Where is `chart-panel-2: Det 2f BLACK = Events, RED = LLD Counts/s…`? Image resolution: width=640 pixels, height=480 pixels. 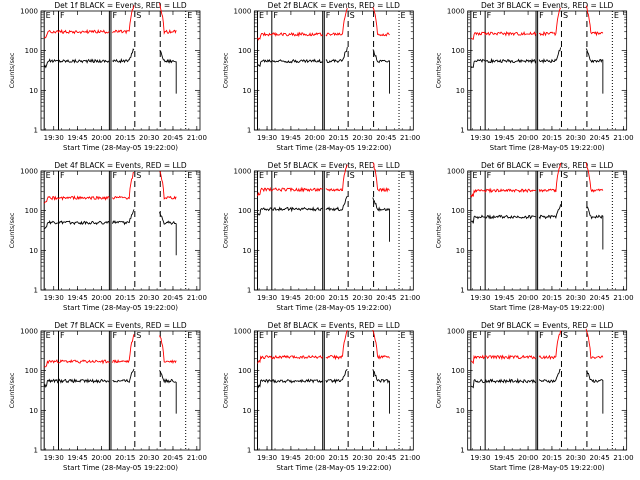
chart-panel-2: Det 2f BLACK = Events, RED = LLD Counts/s… is located at coordinates (320, 76).